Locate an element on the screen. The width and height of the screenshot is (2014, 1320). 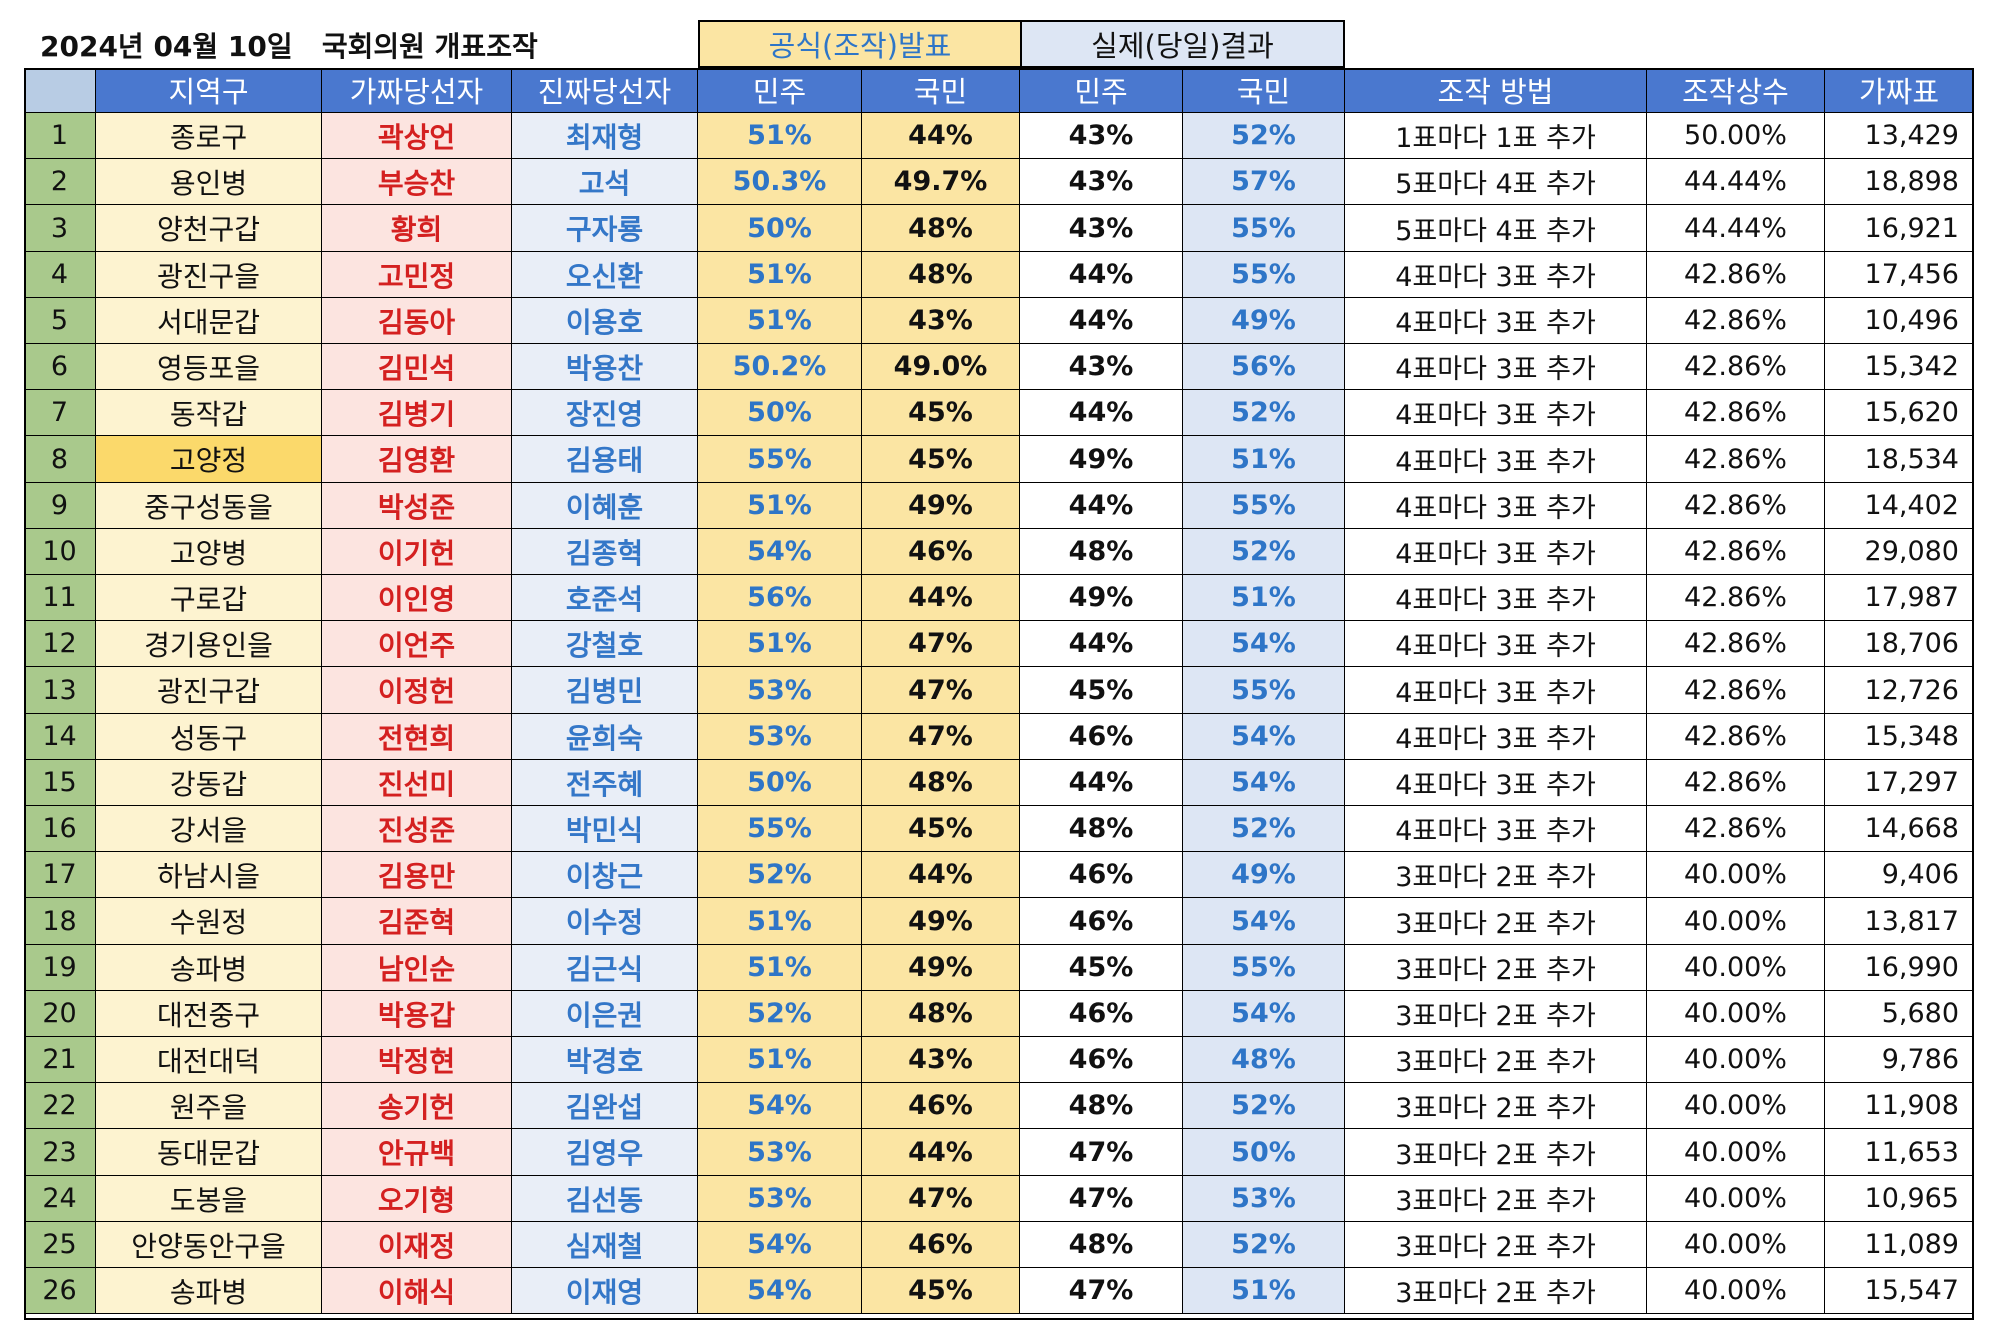
fake-winner-name: 김영환 is located at coordinates (417, 459).